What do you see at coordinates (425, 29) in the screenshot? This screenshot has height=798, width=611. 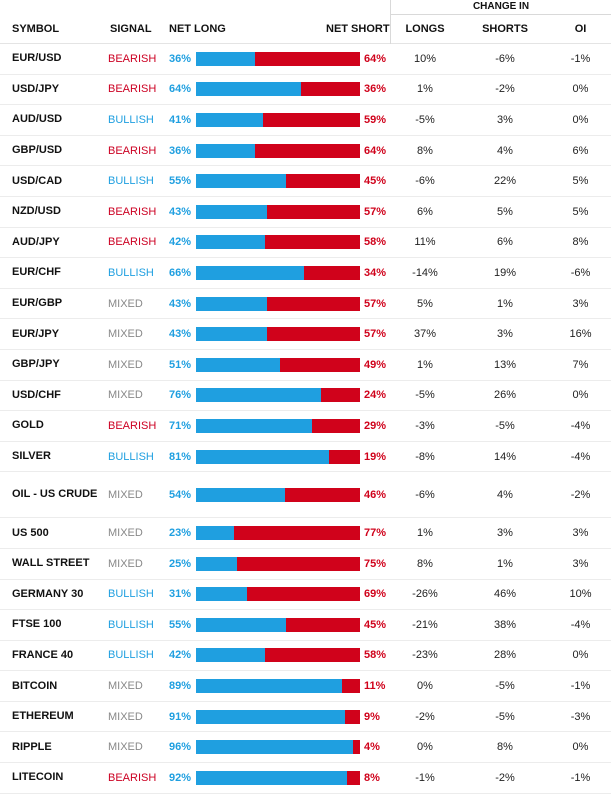 I see `header-longs: LONGS` at bounding box center [425, 29].